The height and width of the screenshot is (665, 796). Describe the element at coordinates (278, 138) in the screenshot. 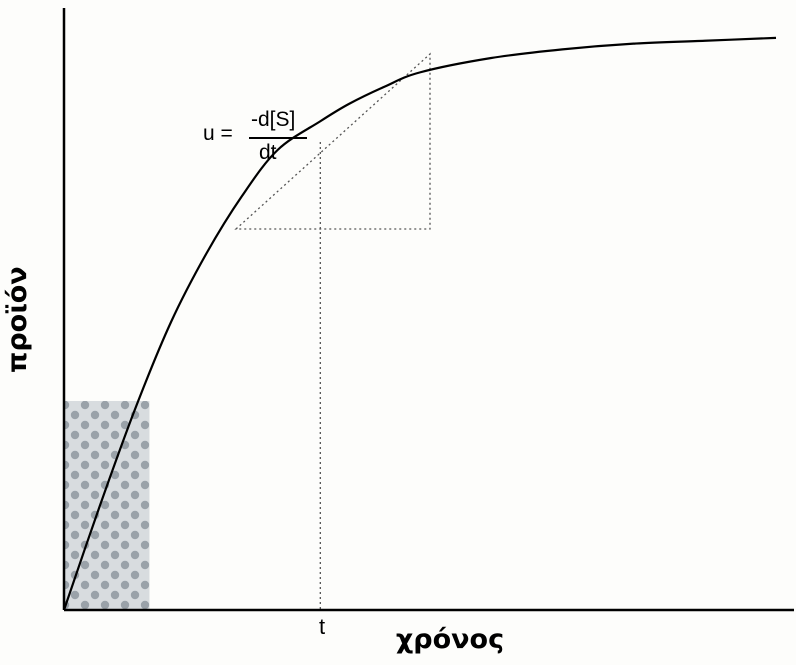

I see `formula-fraction-bar` at that location.